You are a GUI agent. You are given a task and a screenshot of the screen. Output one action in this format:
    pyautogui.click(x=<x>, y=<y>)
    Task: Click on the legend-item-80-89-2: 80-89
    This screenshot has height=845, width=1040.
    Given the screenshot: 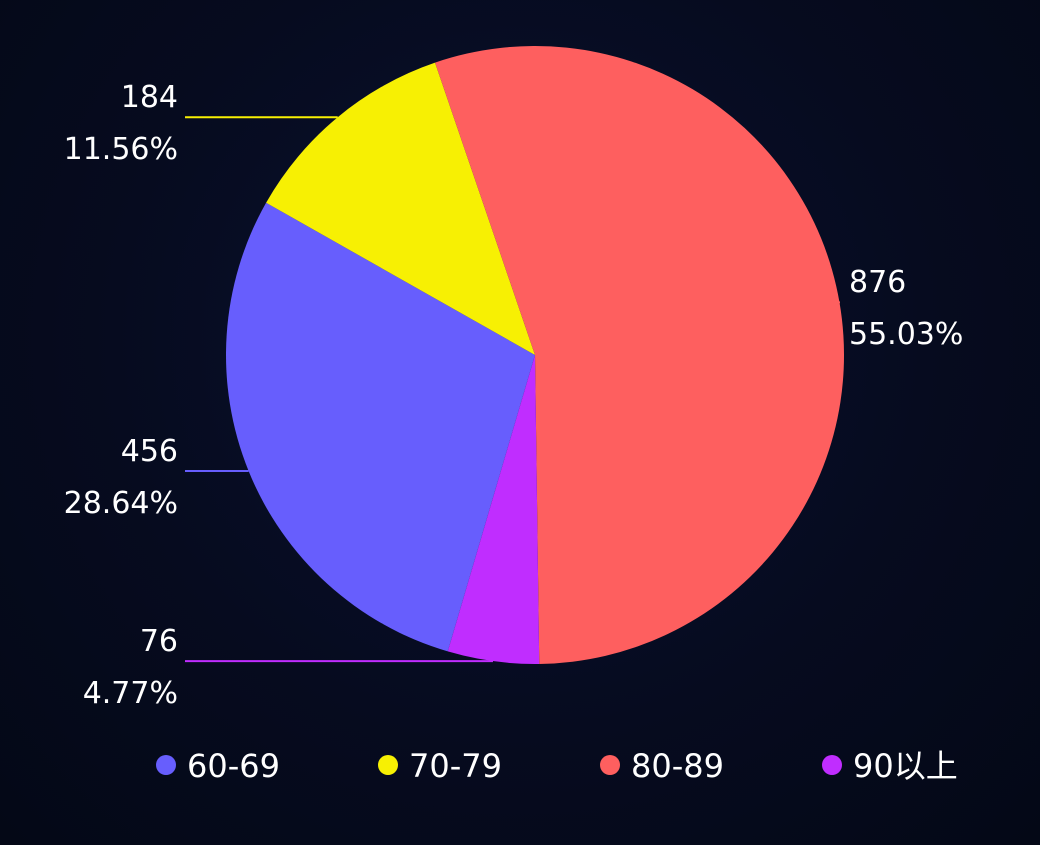 What is the action you would take?
    pyautogui.click(x=662, y=766)
    